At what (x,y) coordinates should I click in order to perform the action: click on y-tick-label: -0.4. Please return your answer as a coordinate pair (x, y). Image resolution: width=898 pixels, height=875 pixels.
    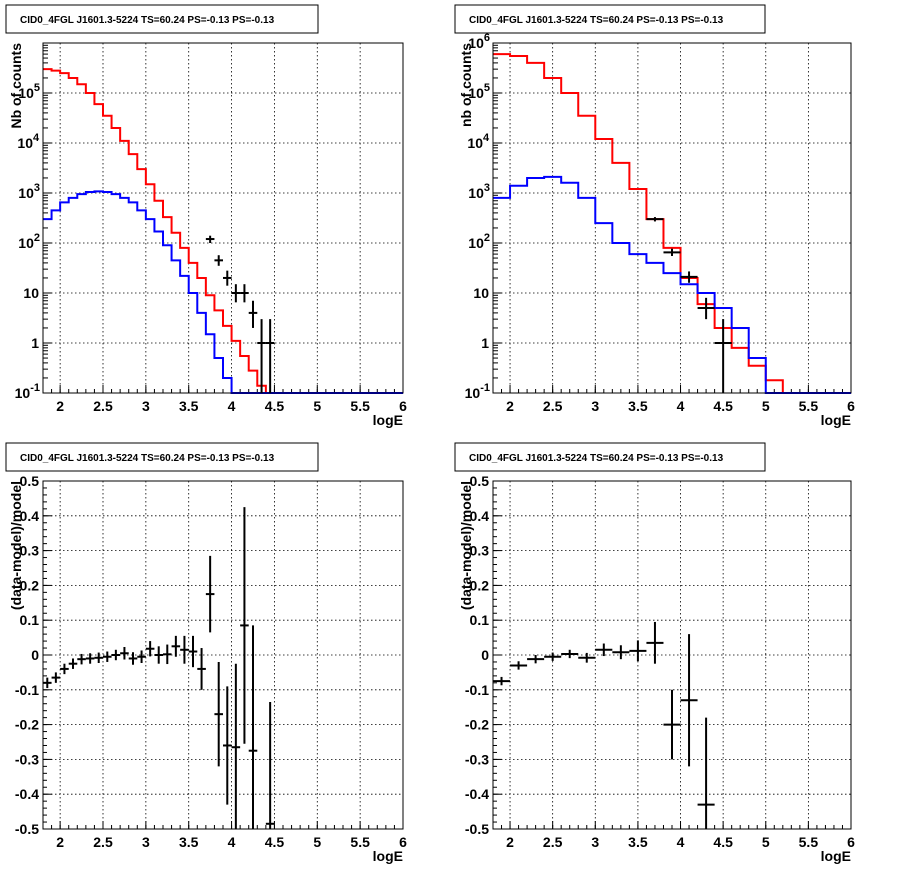
    Looking at the image, I should click on (27, 794).